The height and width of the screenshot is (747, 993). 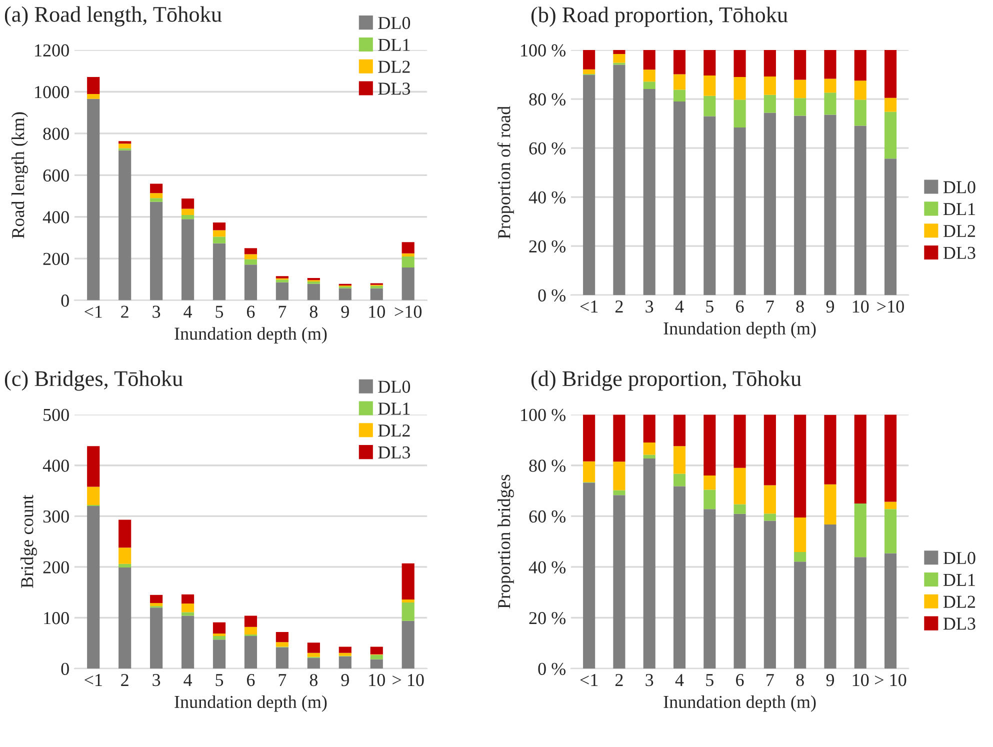 What do you see at coordinates (56, 134) in the screenshot?
I see `y-tick-label: 800` at bounding box center [56, 134].